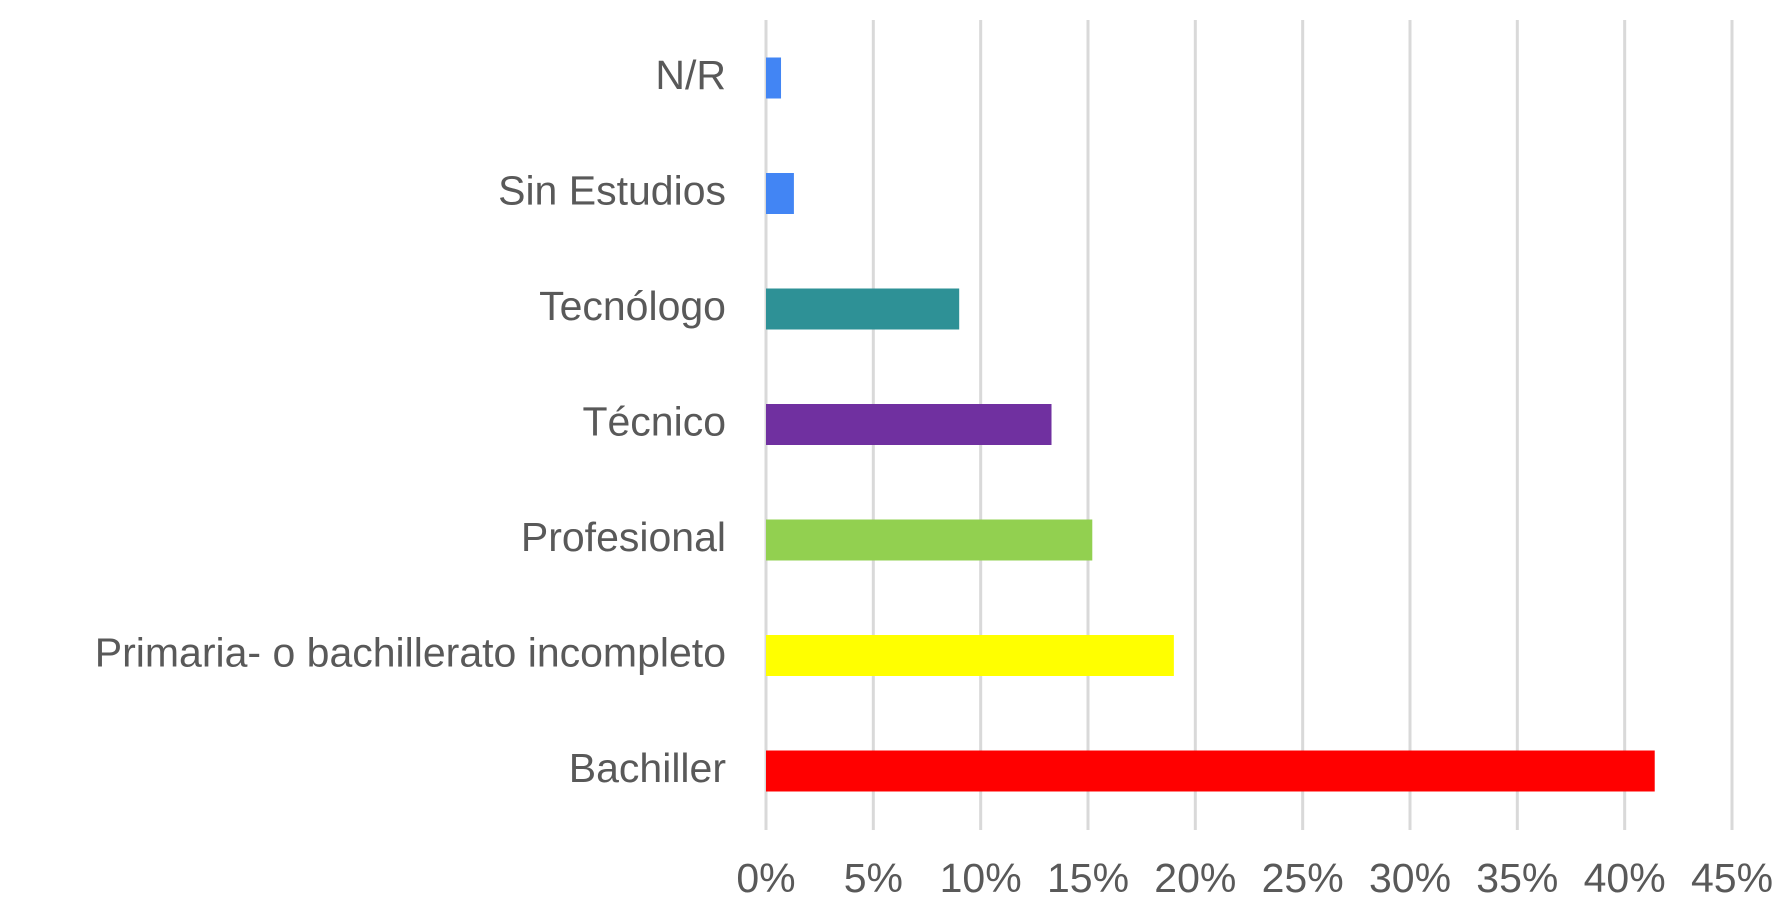  I want to click on x-tick-label: 25%, so click(1303, 878).